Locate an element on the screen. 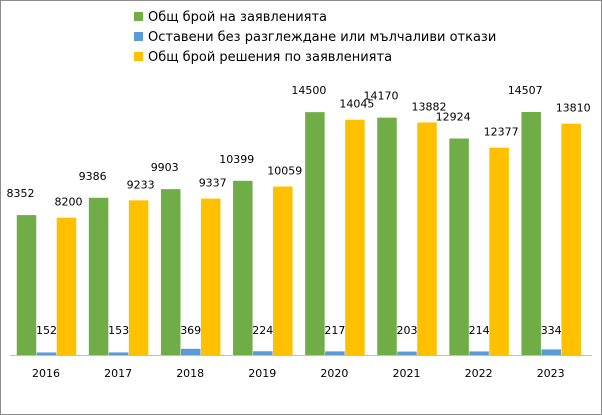 The width and height of the screenshot is (602, 415). data-label-2022-s1: 214 is located at coordinates (479, 330).